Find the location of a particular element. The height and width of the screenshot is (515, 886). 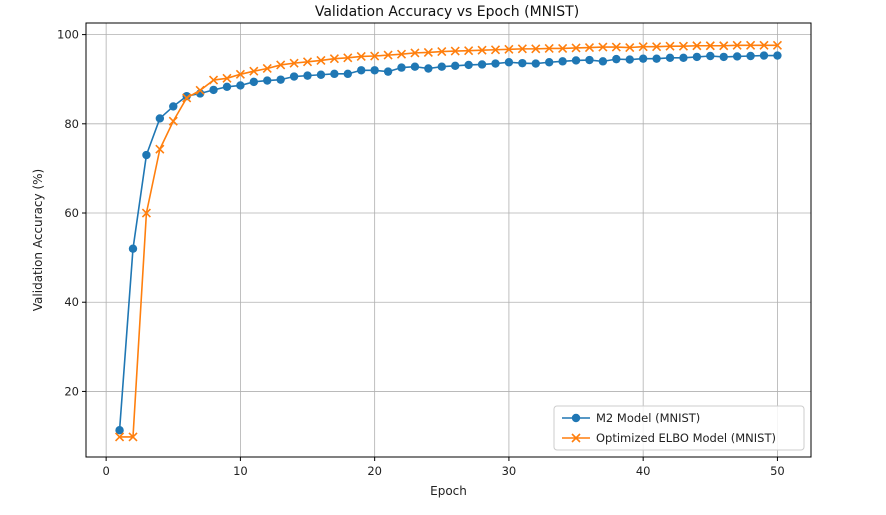

x-tick-label: 0 is located at coordinates (105, 471).